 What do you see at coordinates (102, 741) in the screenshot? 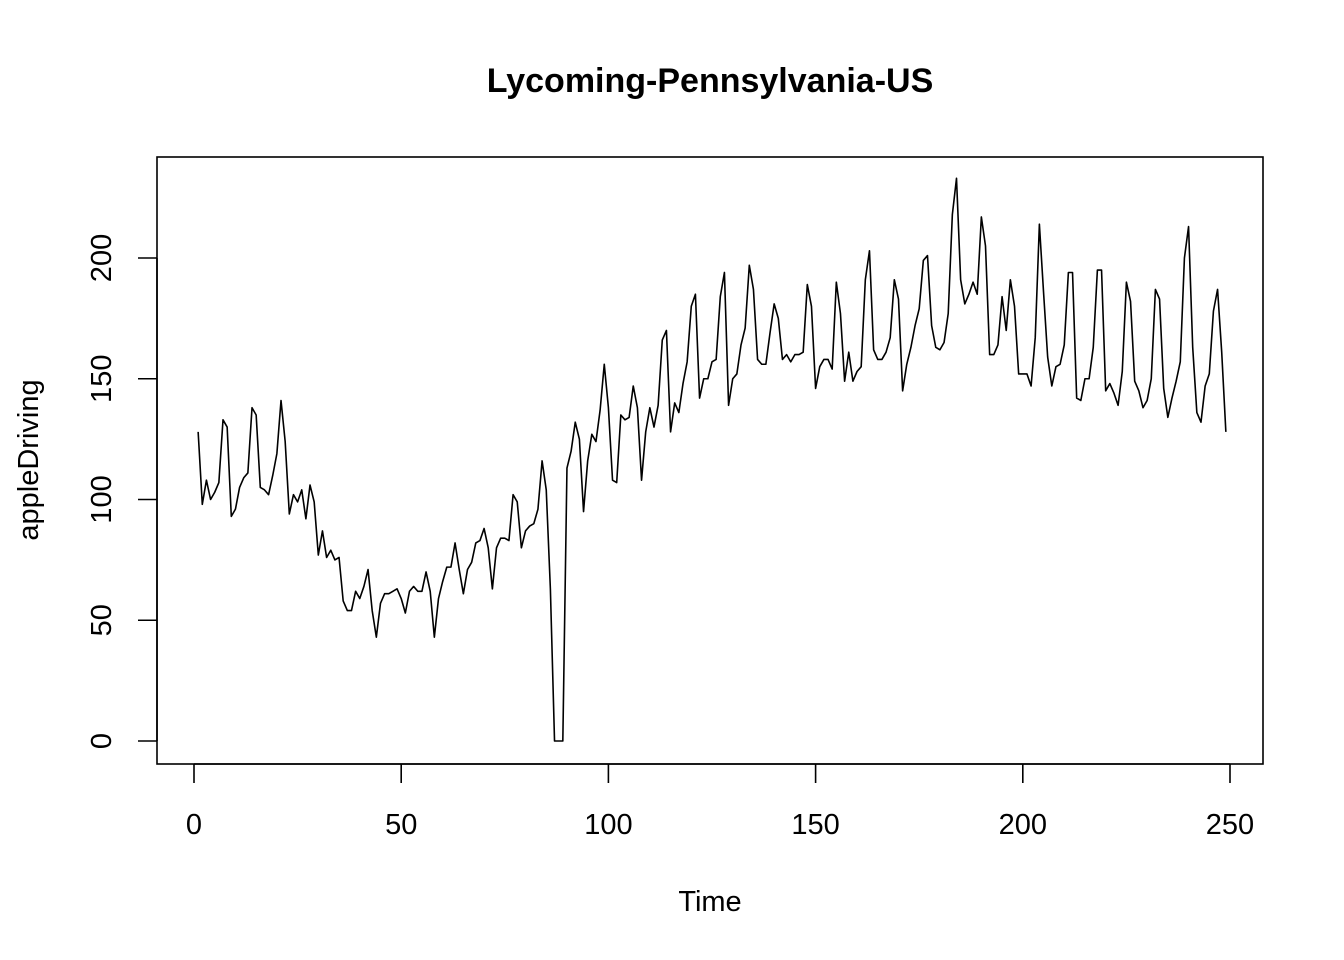
I see `y-tick-label: 0` at bounding box center [102, 741].